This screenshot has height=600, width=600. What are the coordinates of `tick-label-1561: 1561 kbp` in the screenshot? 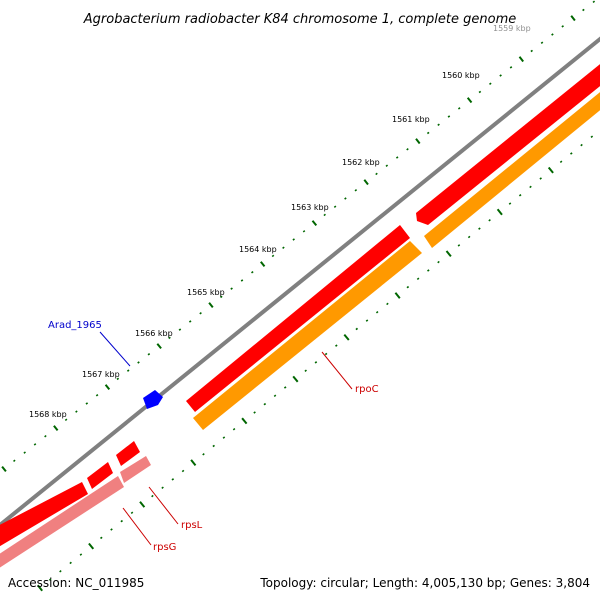 It's located at (411, 119).